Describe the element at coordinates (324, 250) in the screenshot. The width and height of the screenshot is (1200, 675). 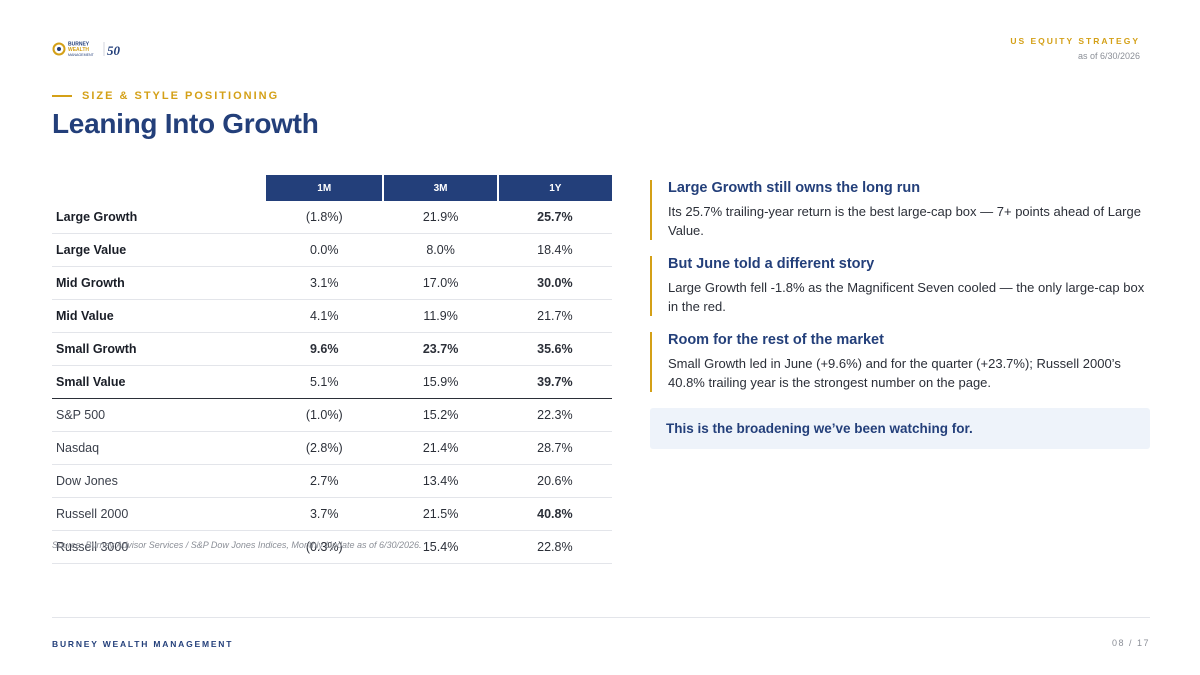
I see `cell-1m: 0.0%` at that location.